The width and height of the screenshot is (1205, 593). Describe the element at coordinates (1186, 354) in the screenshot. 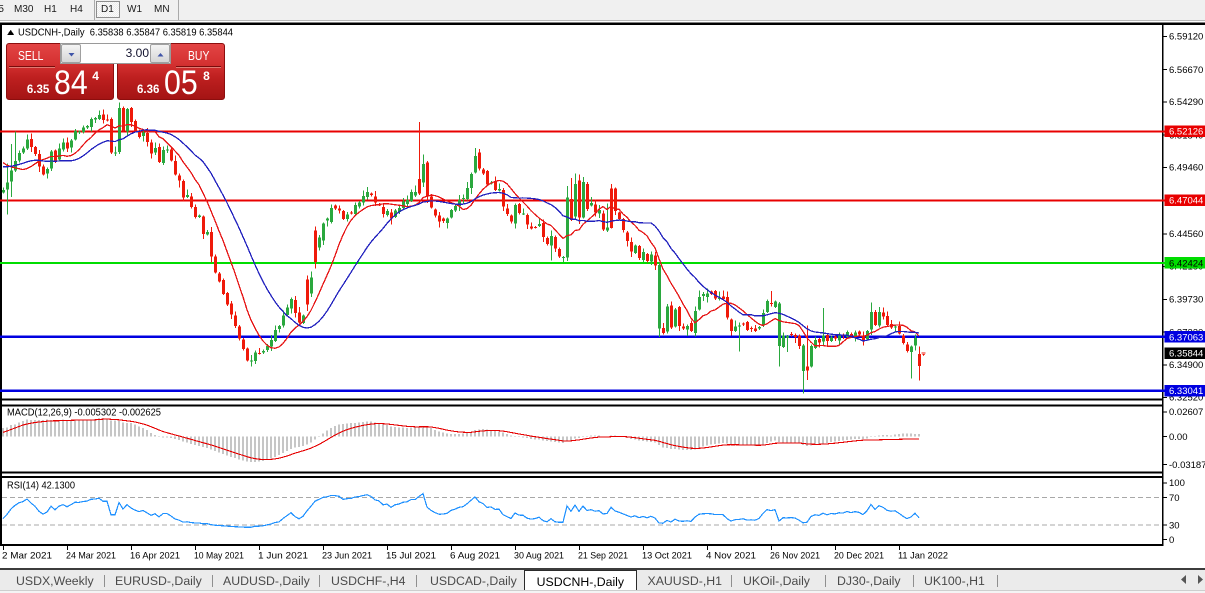

I see `svg-text: 6.35844` at that location.